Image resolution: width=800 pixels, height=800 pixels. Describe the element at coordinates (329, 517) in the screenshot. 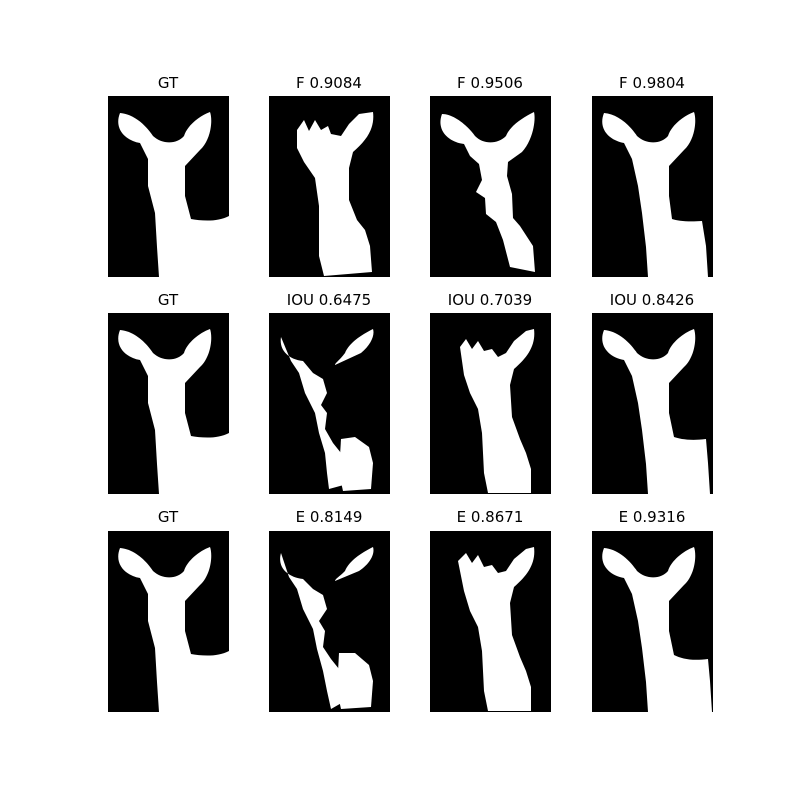

I see `panel-title-r2-c1: E 0.8149` at that location.